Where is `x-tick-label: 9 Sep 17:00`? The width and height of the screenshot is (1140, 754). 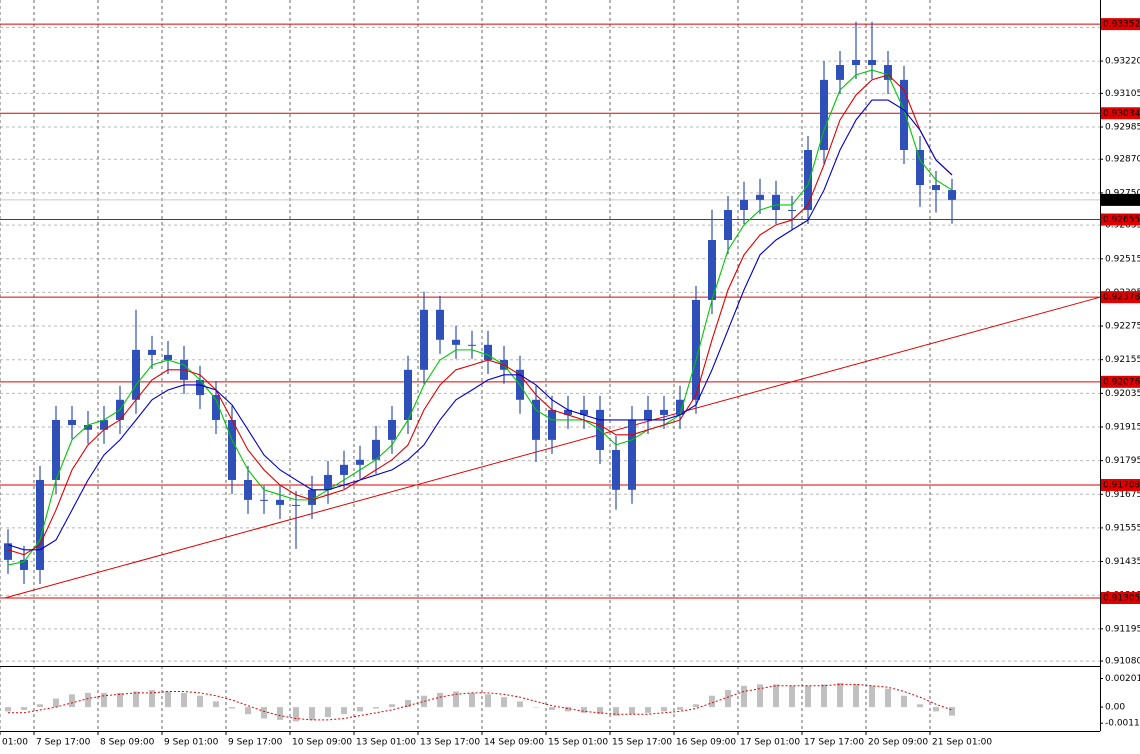 x-tick-label: 9 Sep 17:00 is located at coordinates (255, 743).